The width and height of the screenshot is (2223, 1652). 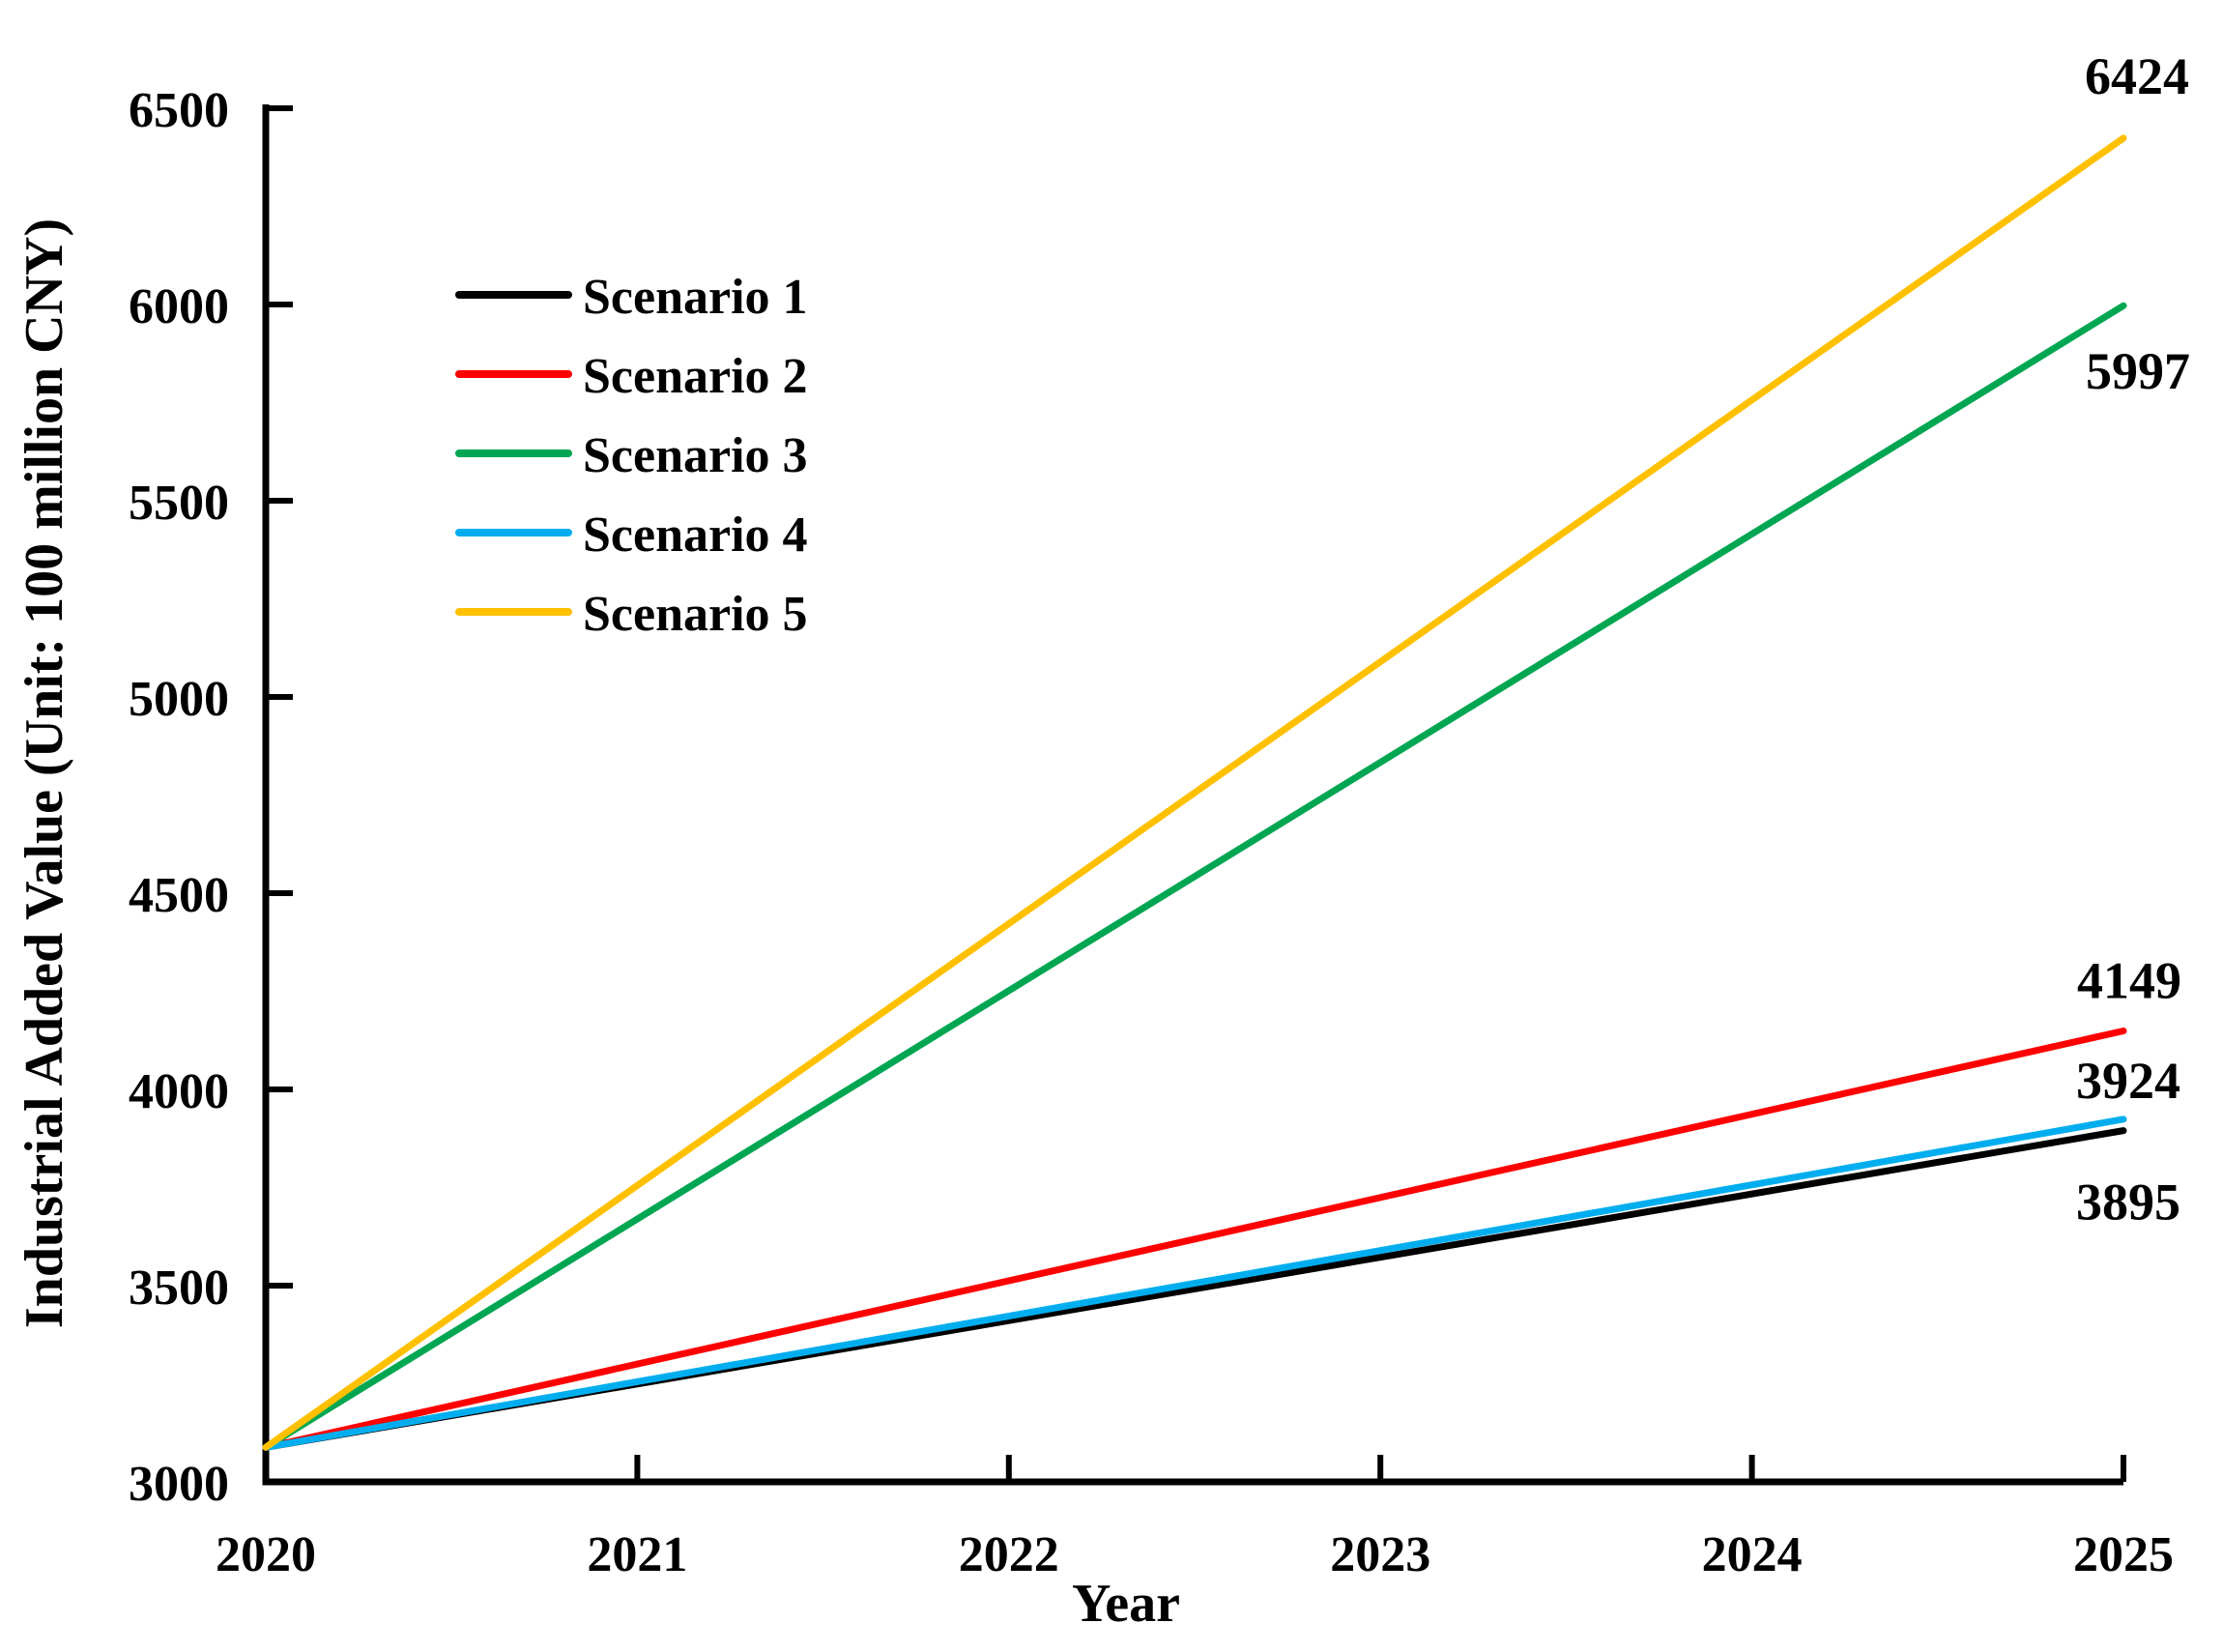 I want to click on y-tick-label: 4000, so click(x=179, y=1091).